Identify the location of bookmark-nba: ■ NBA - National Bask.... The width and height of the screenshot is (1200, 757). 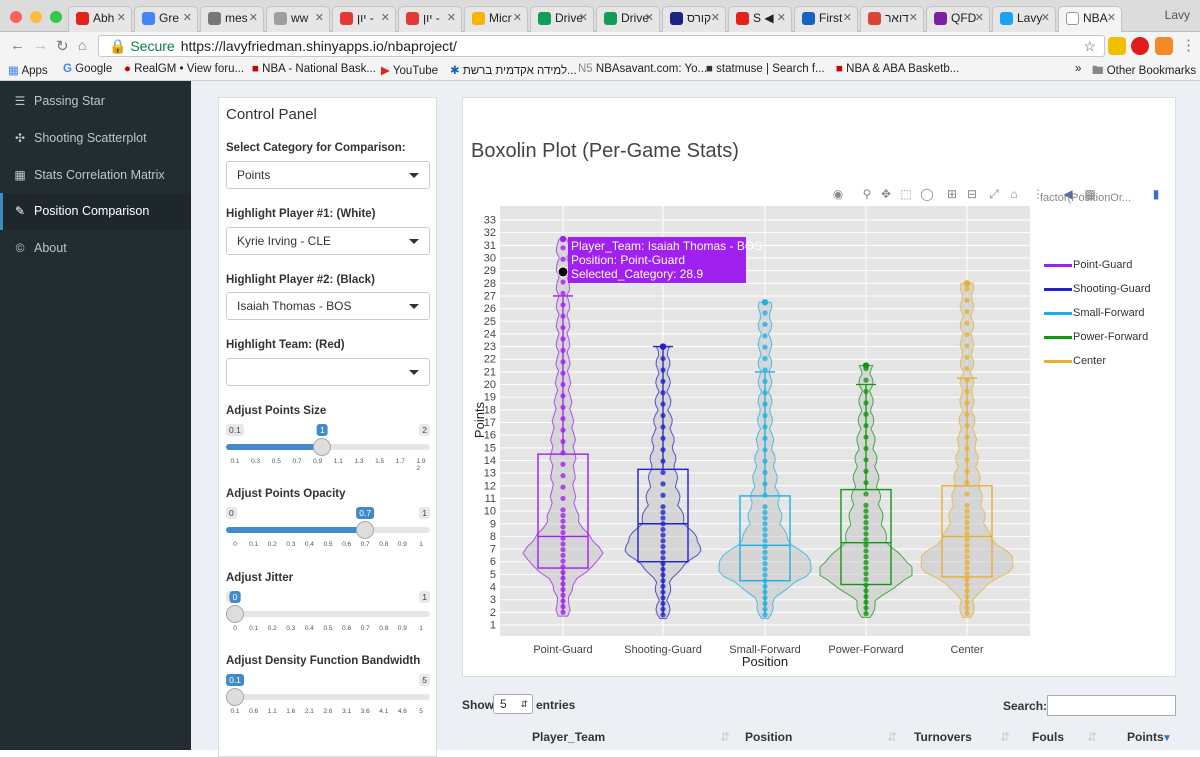
(314, 69).